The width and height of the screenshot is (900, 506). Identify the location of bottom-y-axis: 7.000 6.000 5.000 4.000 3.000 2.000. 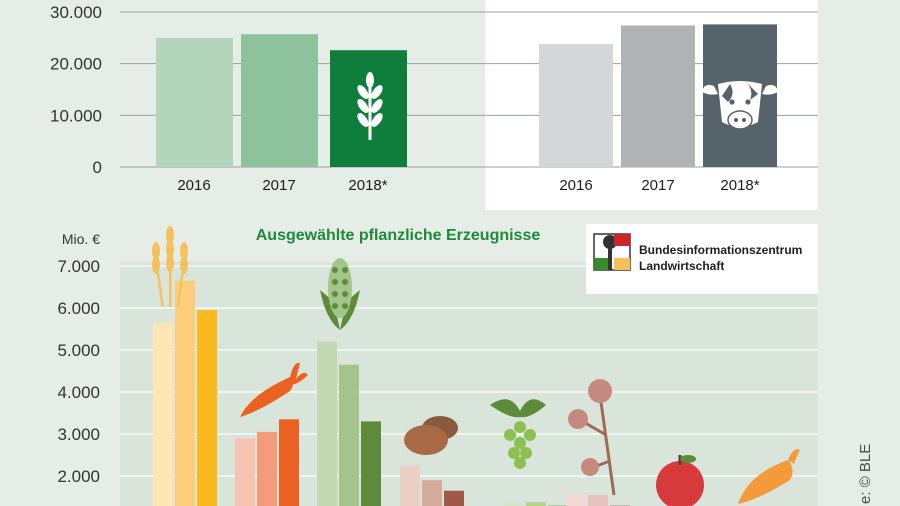
(78, 371).